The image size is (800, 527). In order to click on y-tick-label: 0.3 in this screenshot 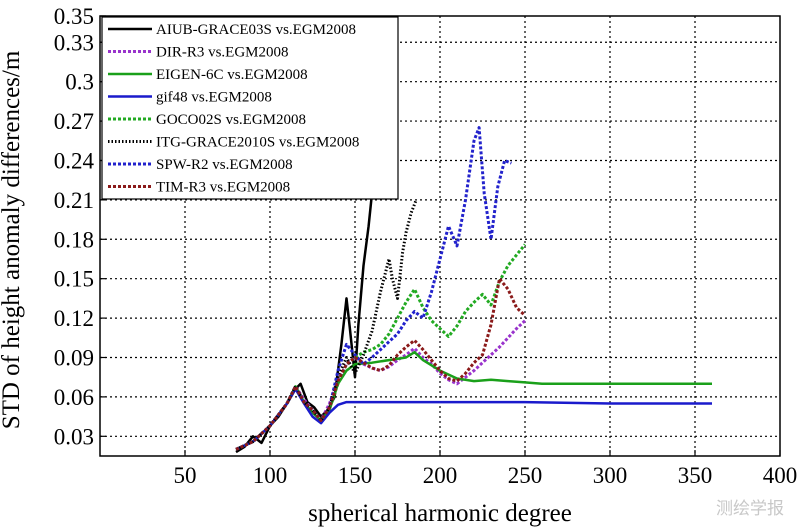, I will do `click(79, 82)`.